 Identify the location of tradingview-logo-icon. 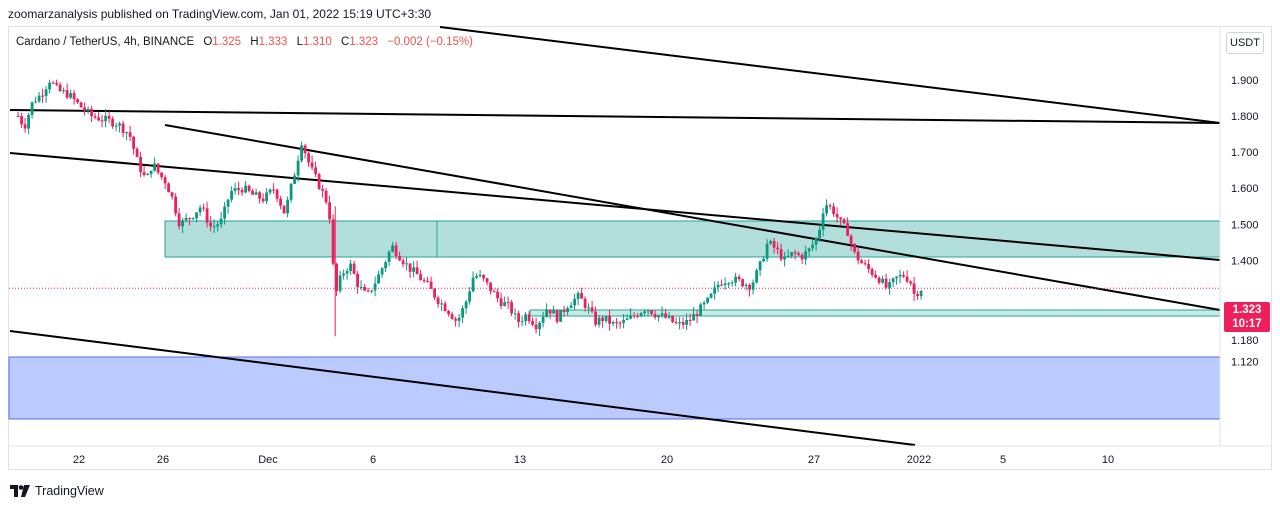
(20, 491).